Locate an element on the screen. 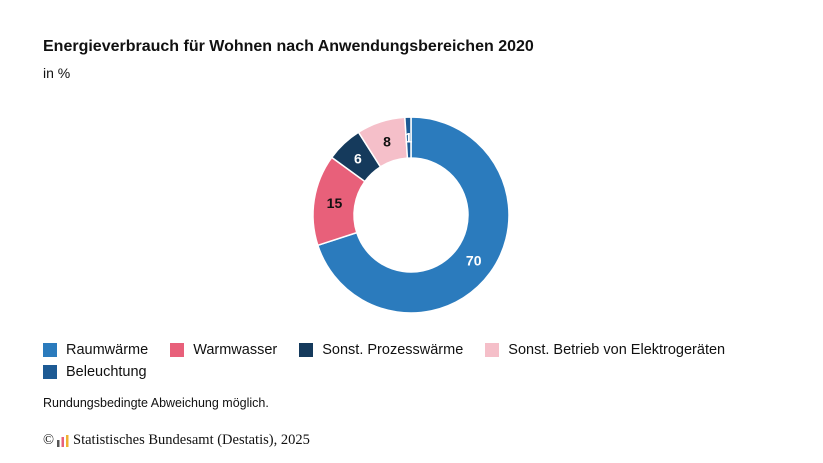  legend-label: Beleuchtung is located at coordinates (106, 371).